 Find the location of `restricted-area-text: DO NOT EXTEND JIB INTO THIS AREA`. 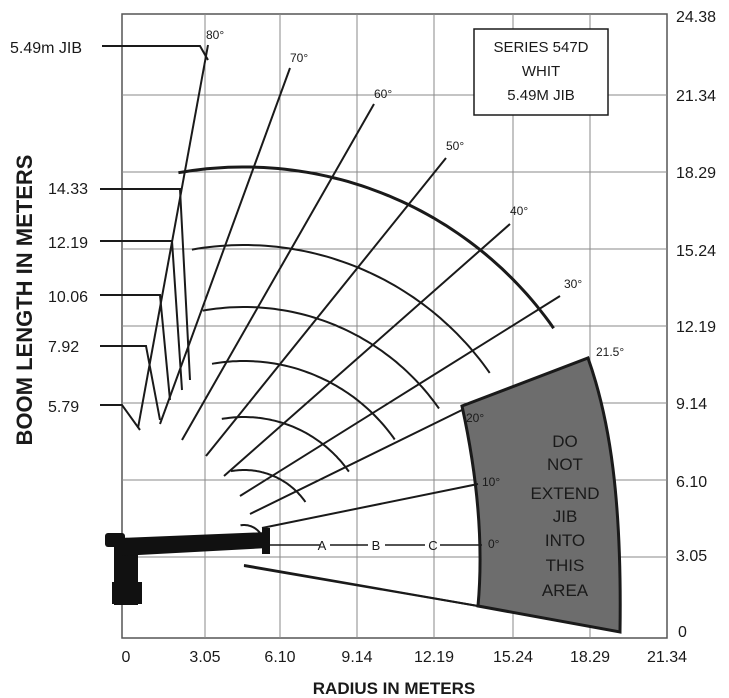

restricted-area-text: DO NOT EXTEND JIB INTO THIS AREA is located at coordinates (565, 516).